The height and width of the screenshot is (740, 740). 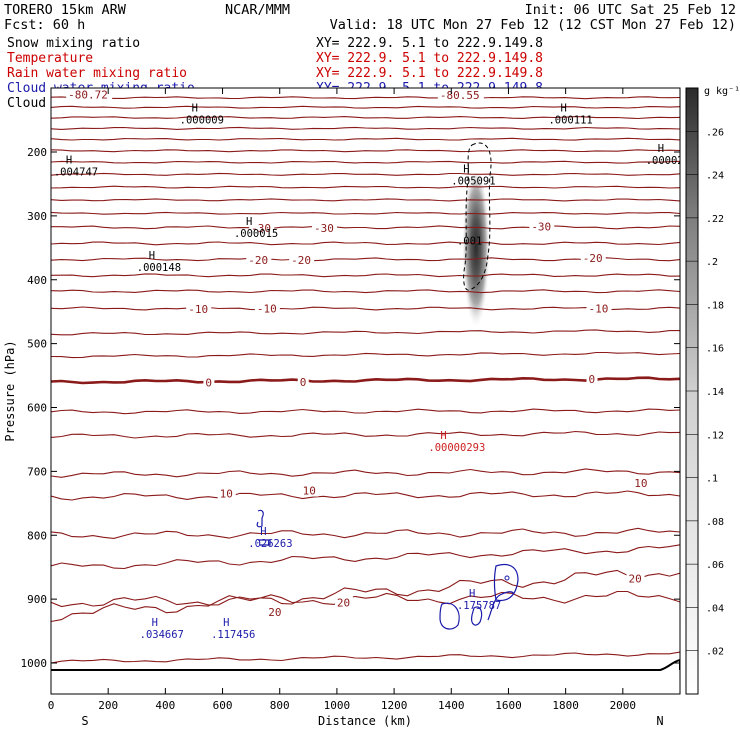 I want to click on forecast-hour: Fcst: 60 h, so click(x=44, y=25).